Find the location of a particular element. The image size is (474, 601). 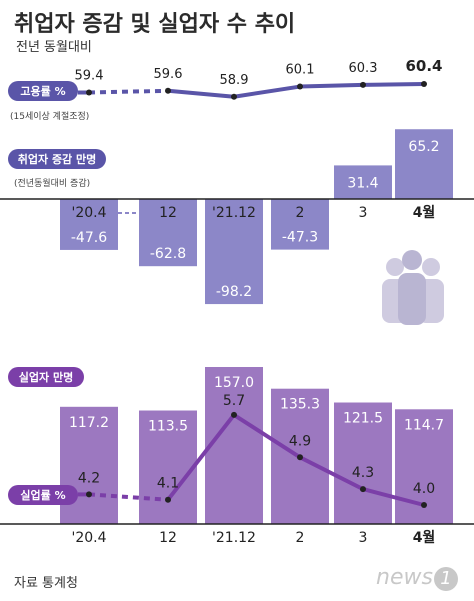

employment-rate-line is located at coordinates (296, 90).